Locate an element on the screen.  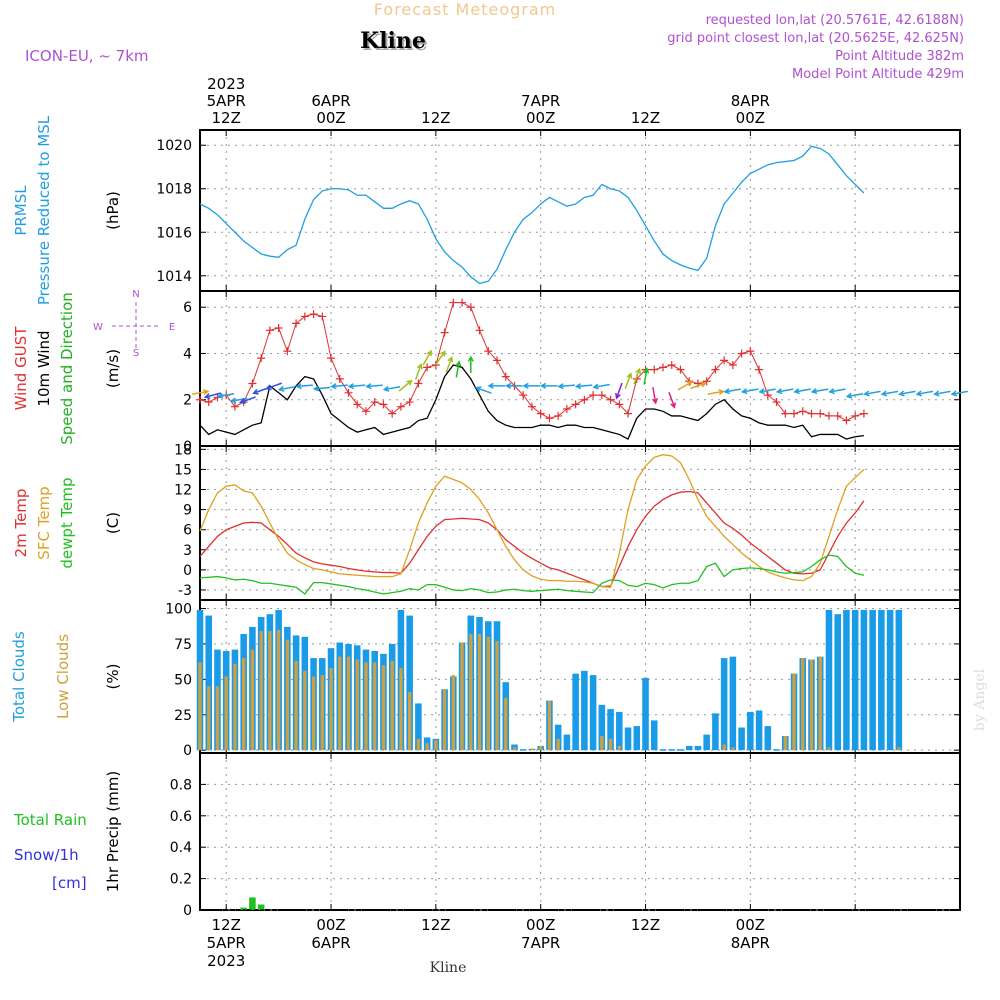
model-name: ICON-EU, ~ 7km is located at coordinates (87, 56).